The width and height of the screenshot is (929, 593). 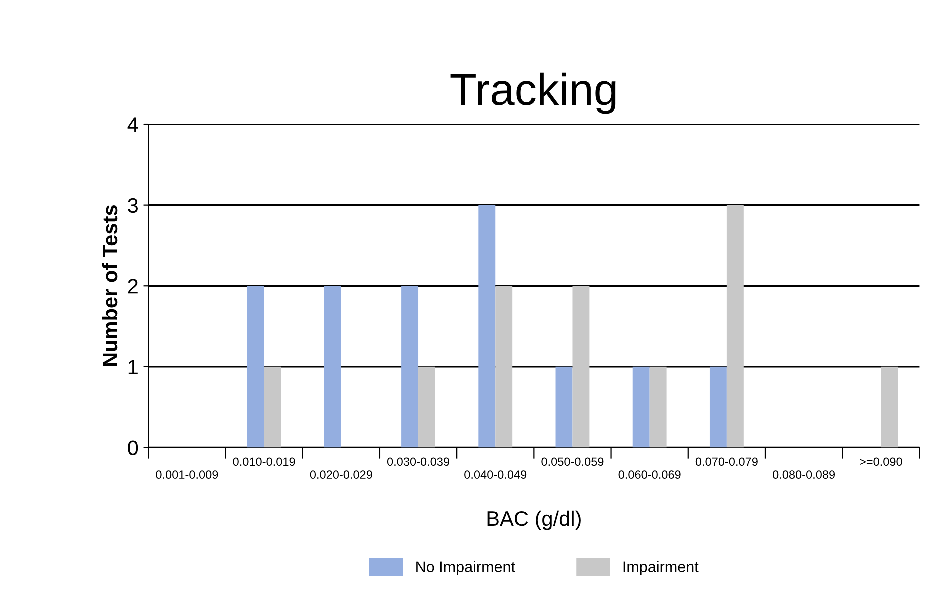 I want to click on y-tick-label: 0, so click(x=133, y=448).